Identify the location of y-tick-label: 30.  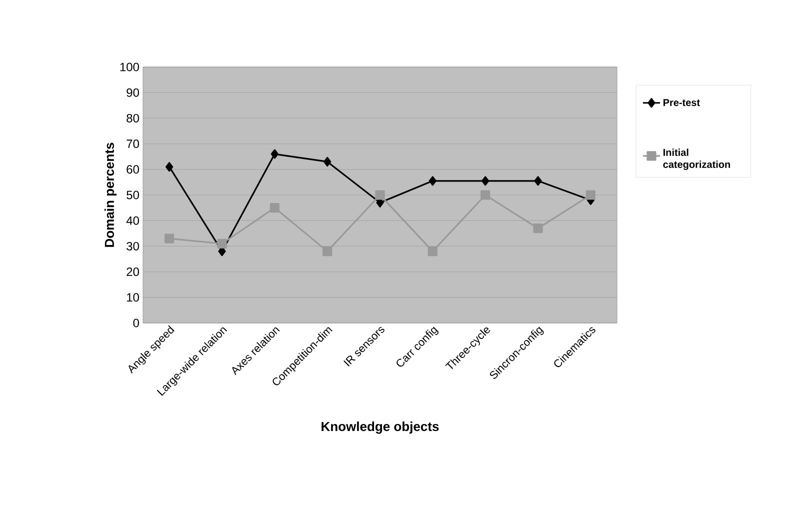
(133, 246).